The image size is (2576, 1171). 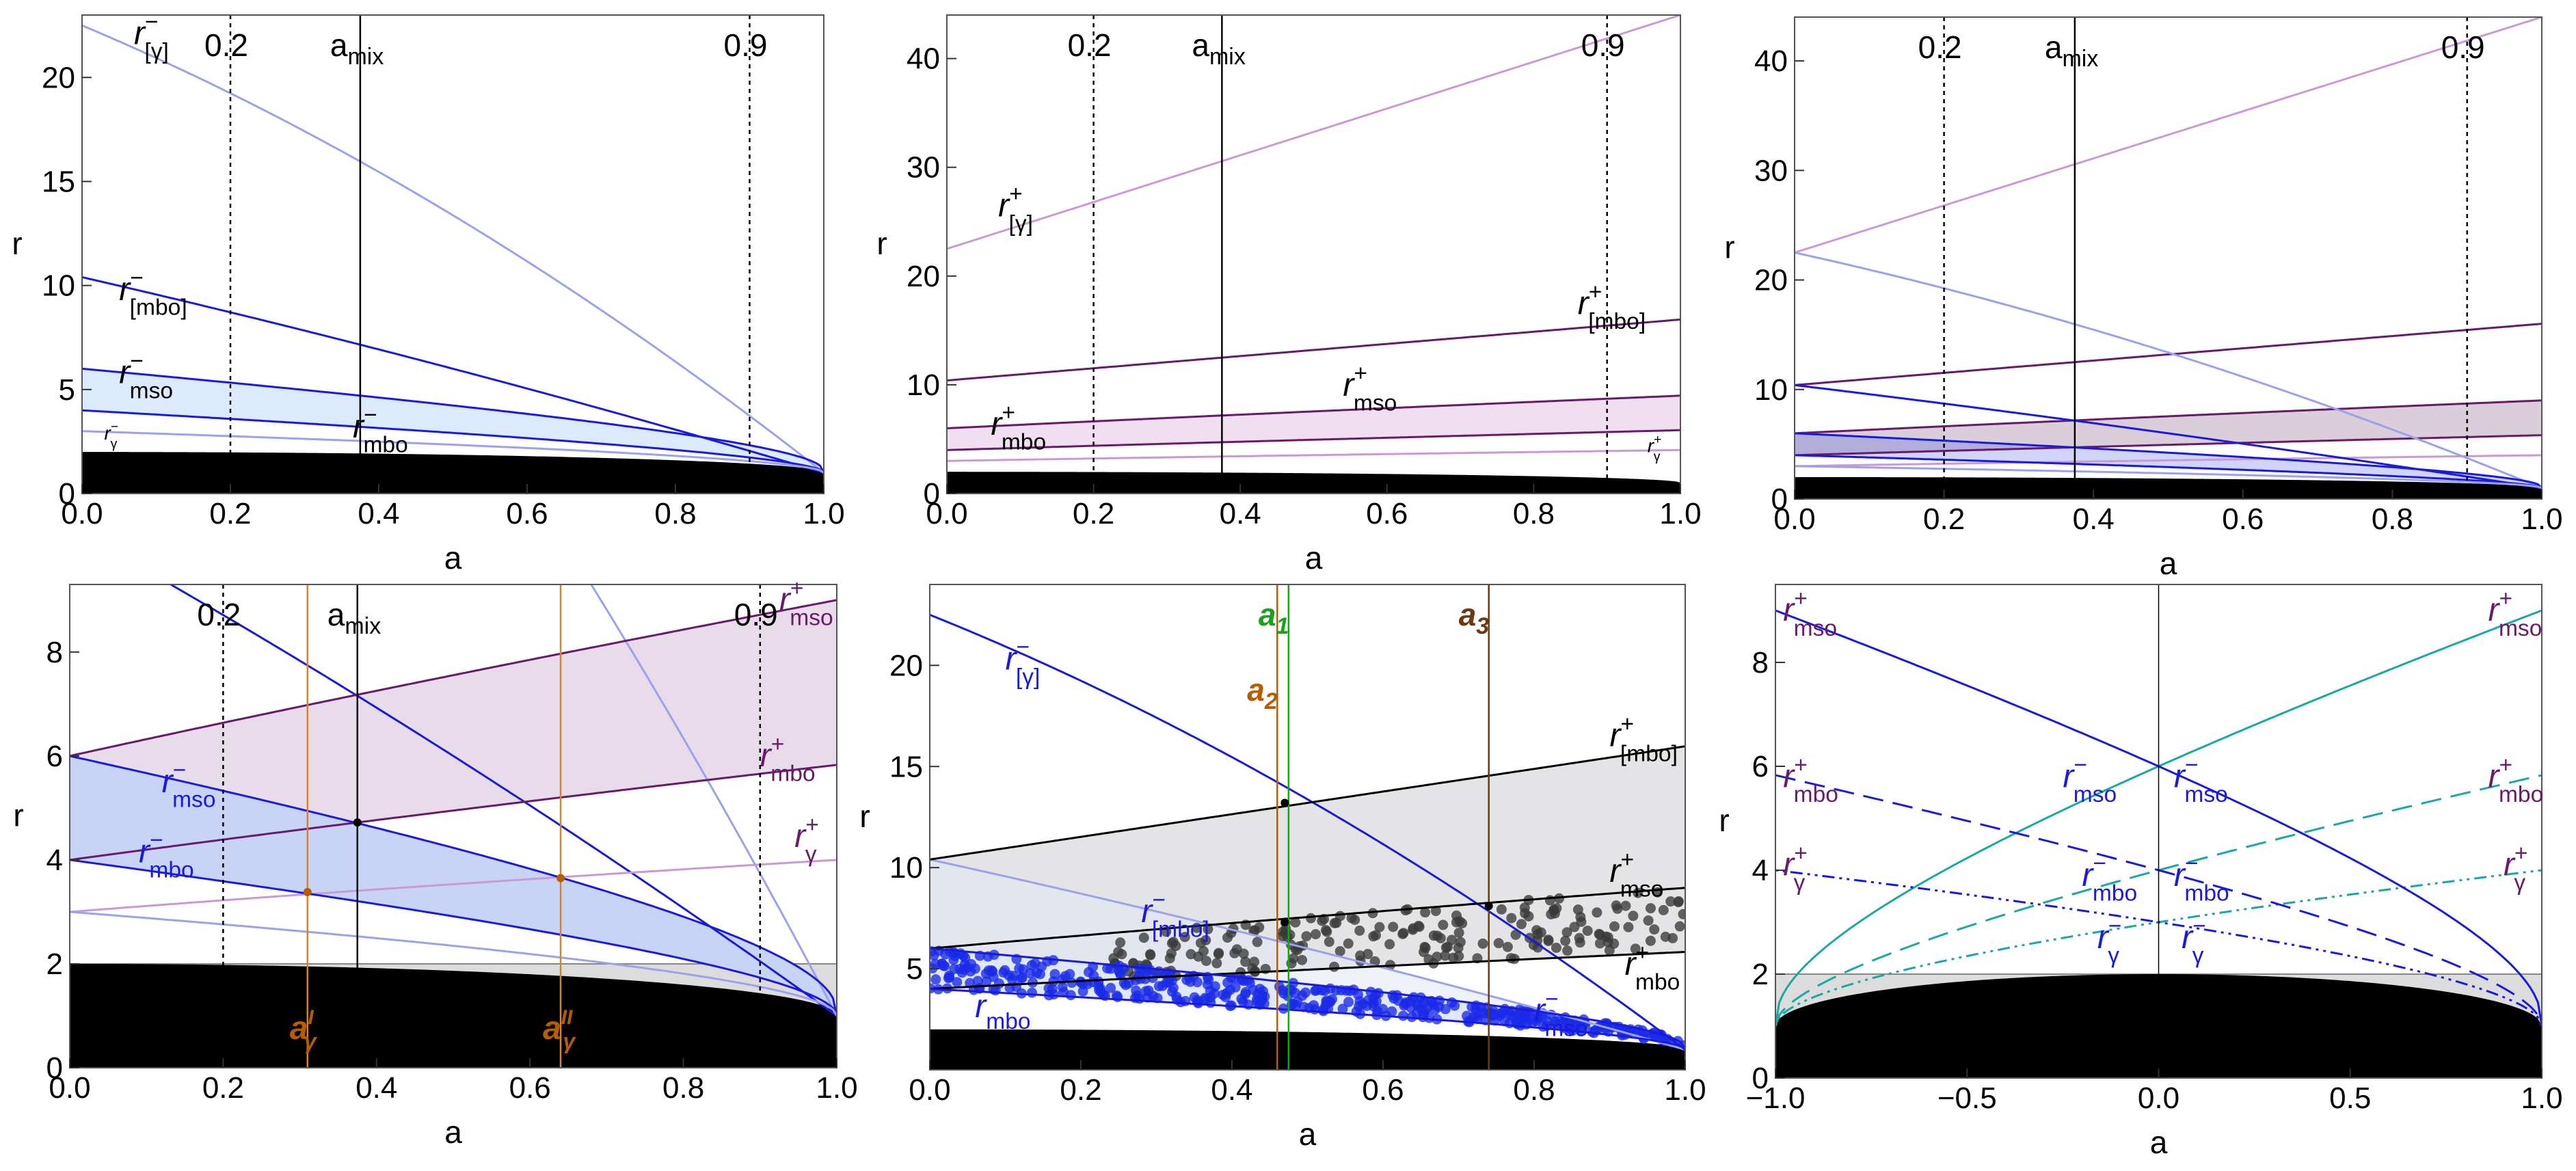 What do you see at coordinates (1307, 954) in the screenshot?
I see `band-mbo-mboBar` at bounding box center [1307, 954].